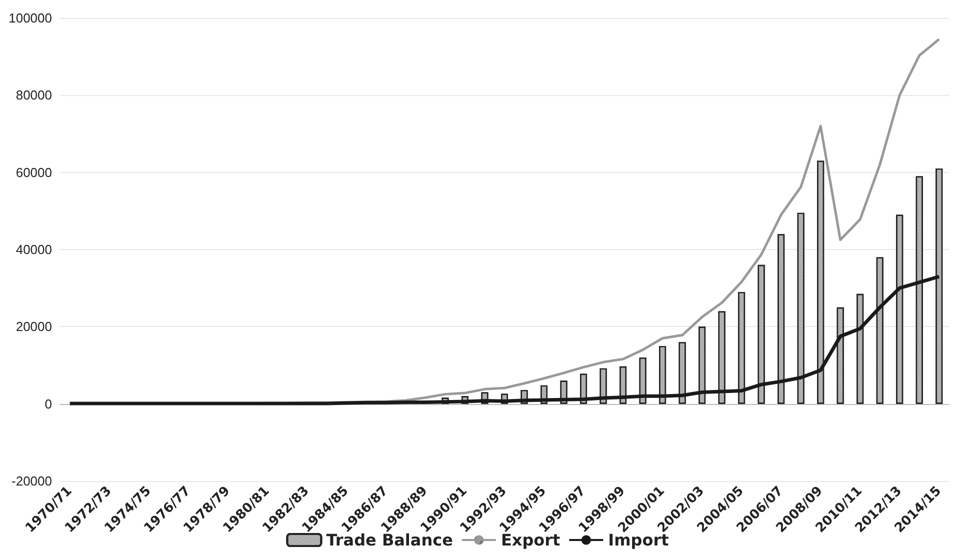 Image resolution: width=955 pixels, height=553 pixels. I want to click on y-tick-label: 100000, so click(30, 18).